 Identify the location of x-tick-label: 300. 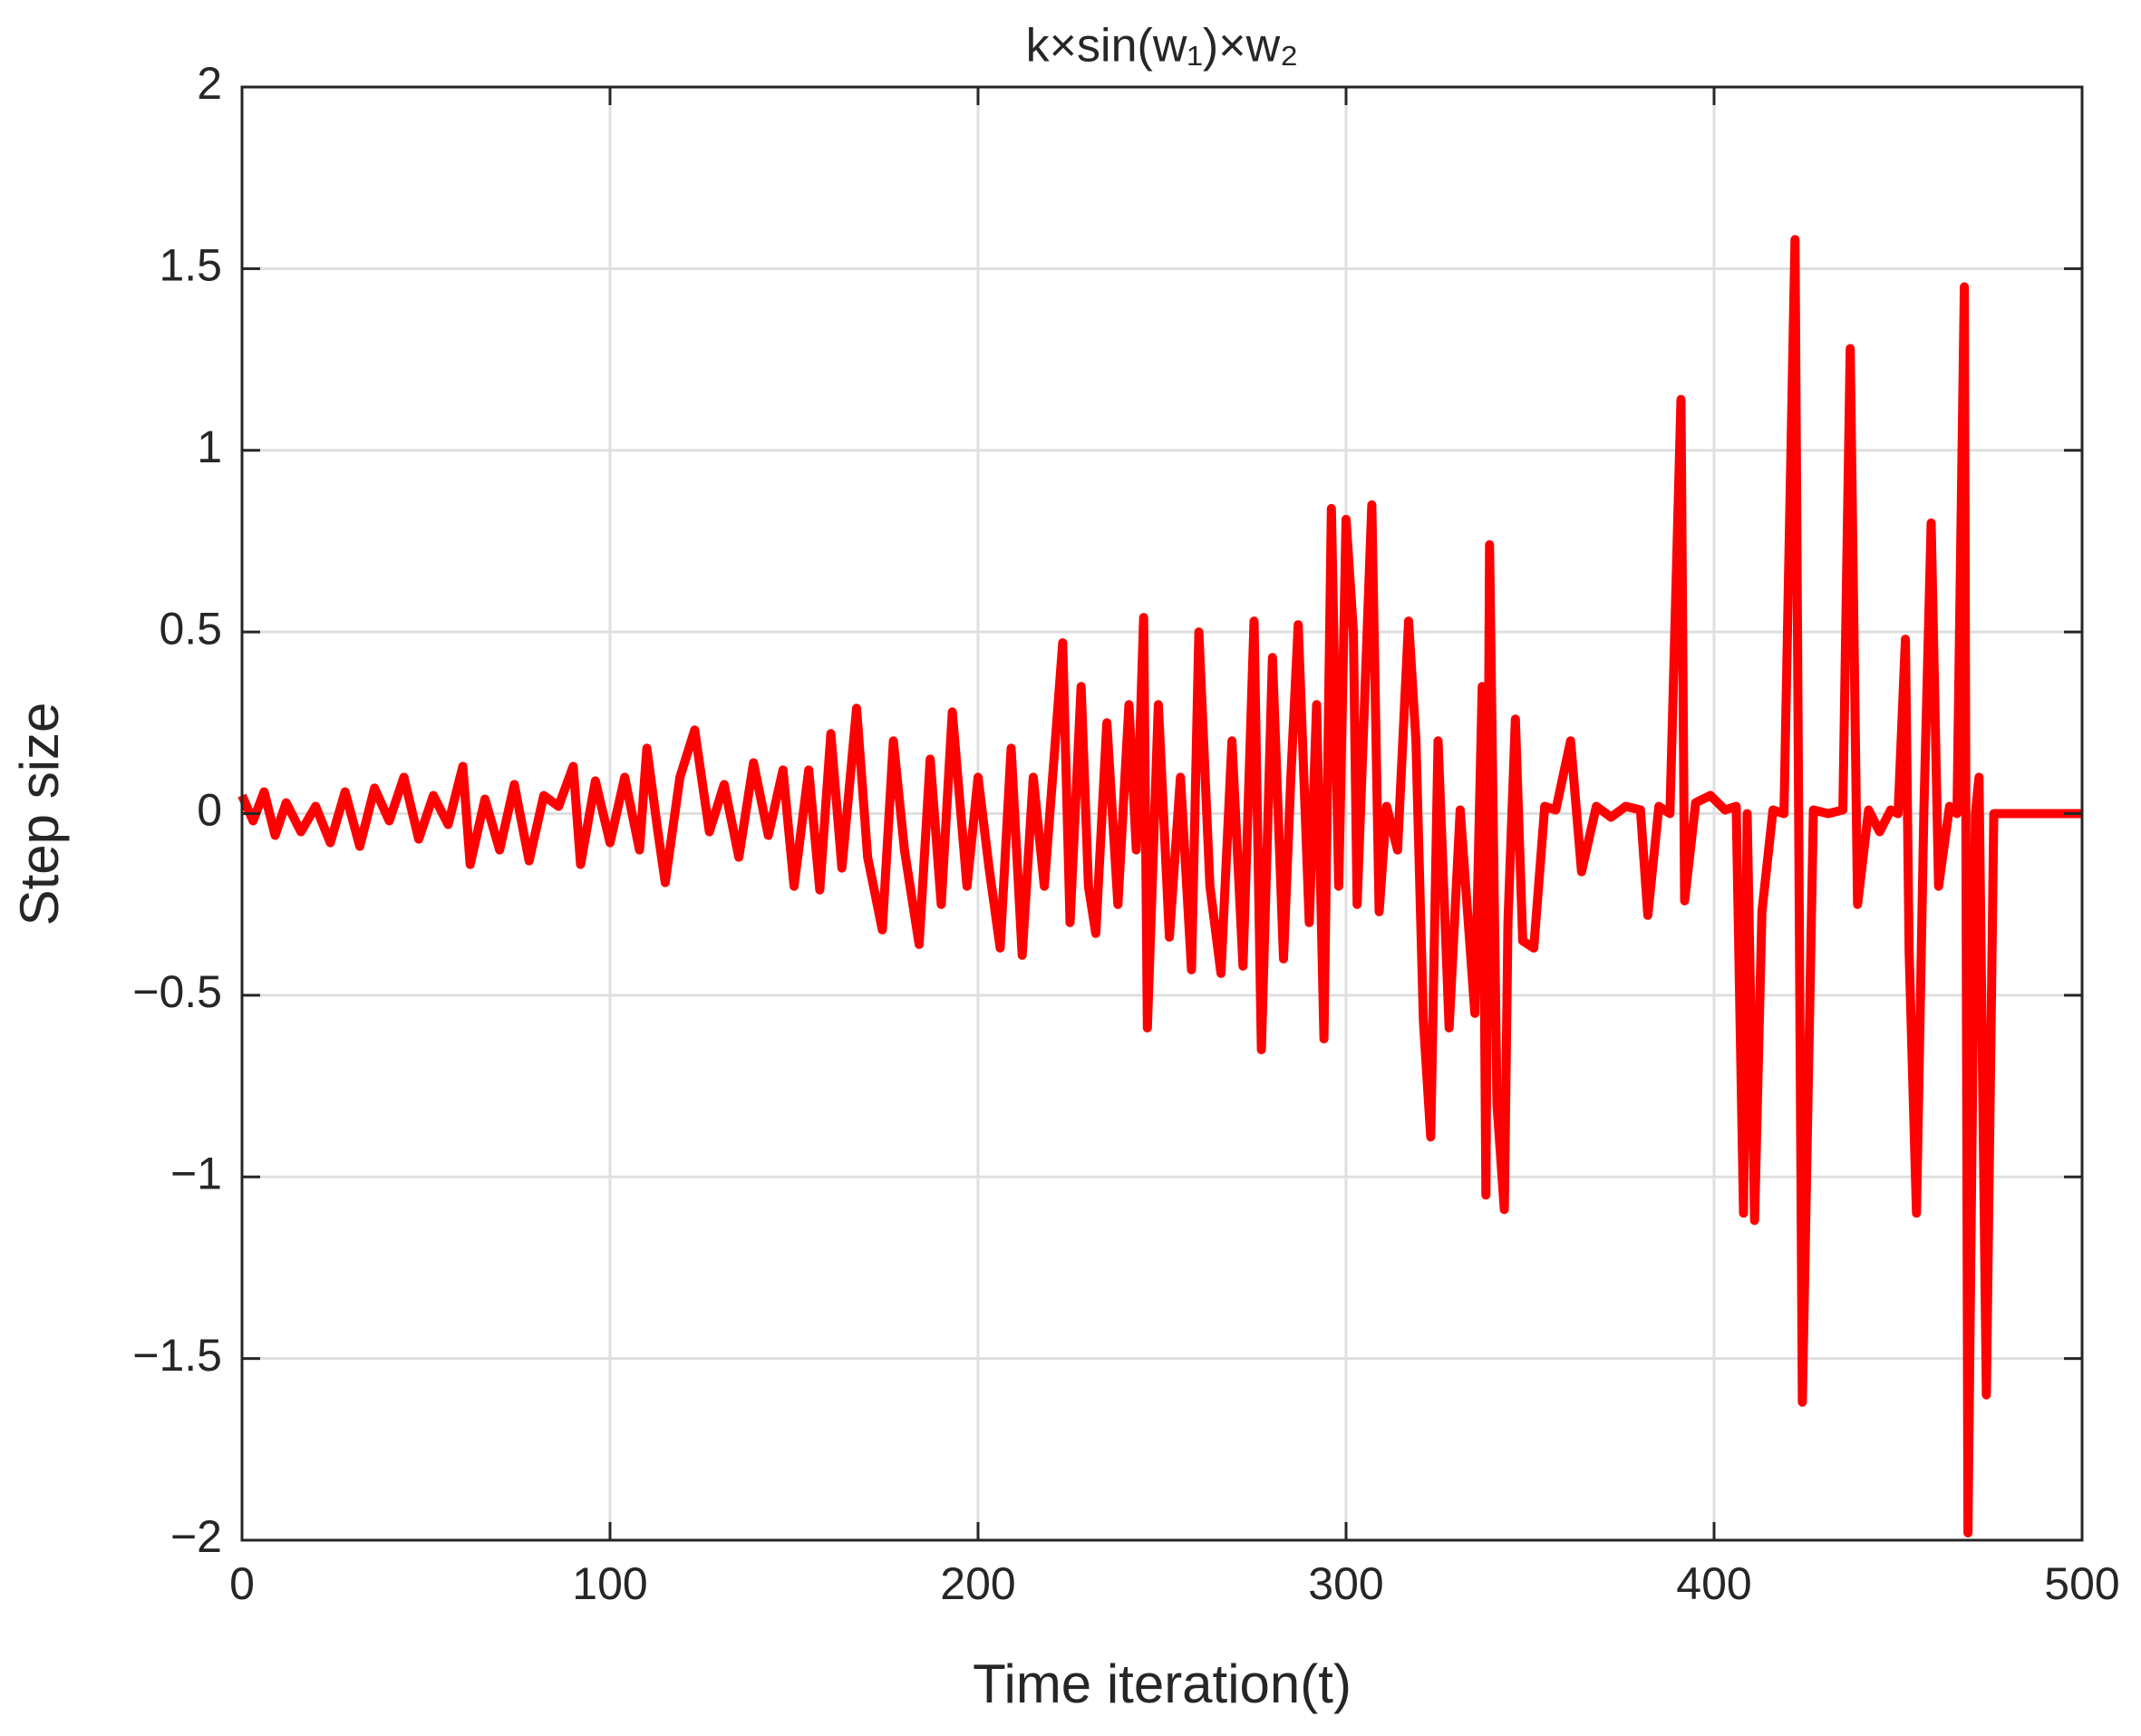
(1345, 1583).